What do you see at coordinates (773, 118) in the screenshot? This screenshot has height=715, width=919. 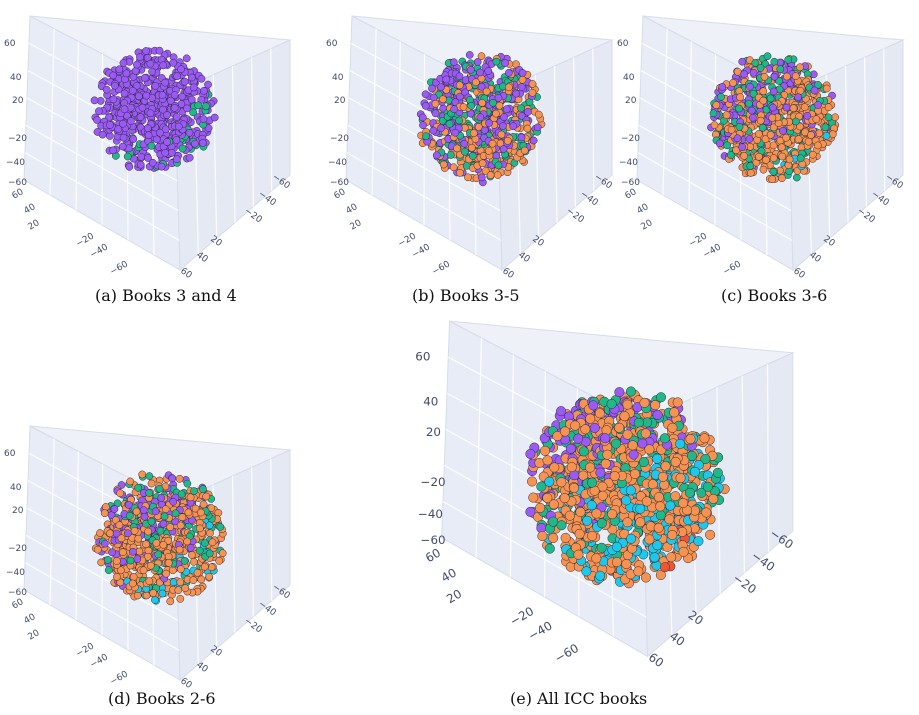 I see `scatter-points` at bounding box center [773, 118].